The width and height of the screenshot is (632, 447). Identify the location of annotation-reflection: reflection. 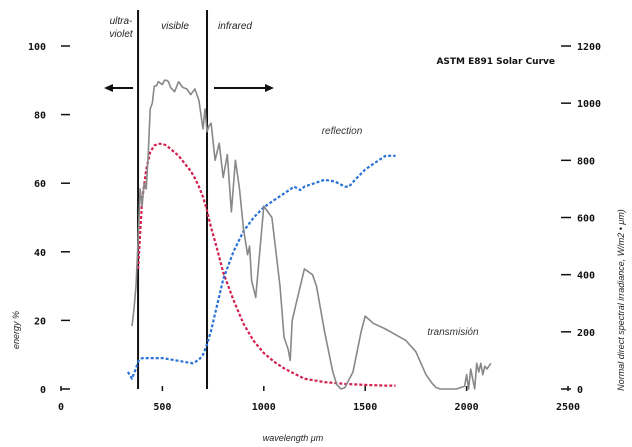
(342, 131).